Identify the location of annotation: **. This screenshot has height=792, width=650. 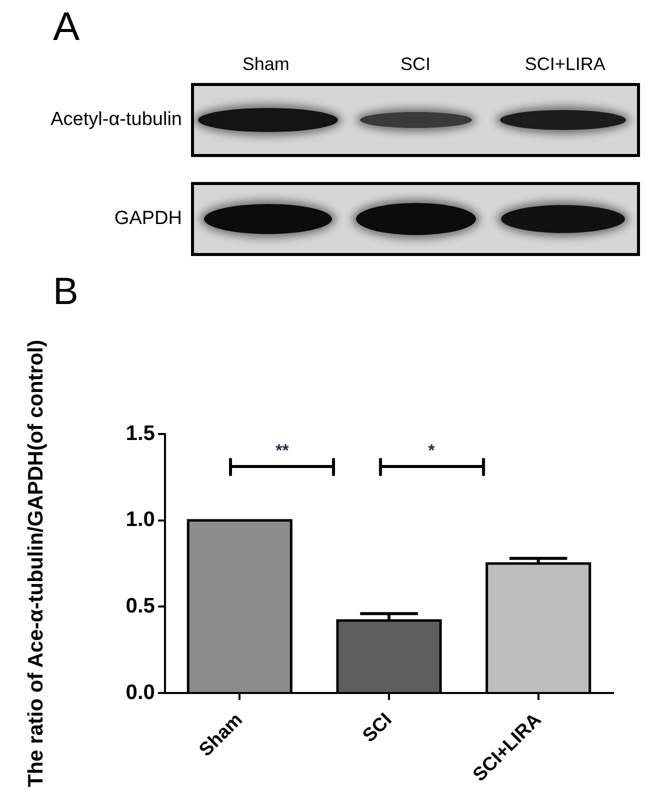
(282, 450).